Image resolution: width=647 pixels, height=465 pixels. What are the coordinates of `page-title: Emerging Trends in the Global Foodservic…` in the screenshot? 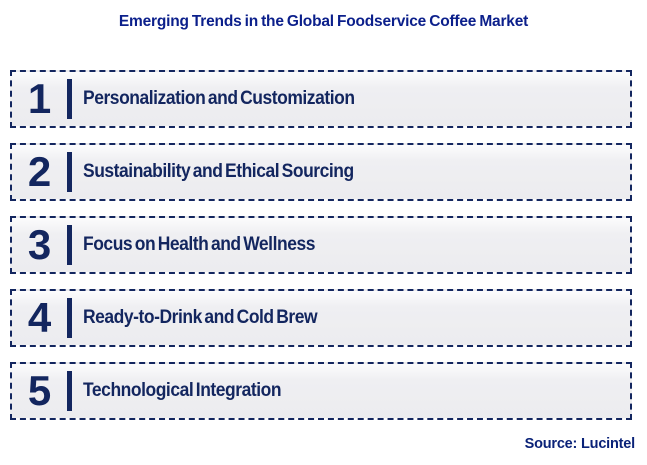 It's located at (323, 21).